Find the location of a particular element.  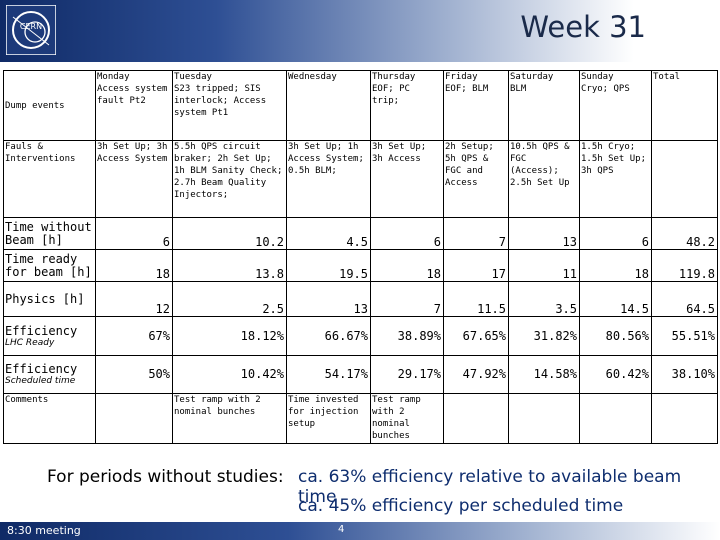

eff-lhc-fri: 67.65% is located at coordinates (476, 336).